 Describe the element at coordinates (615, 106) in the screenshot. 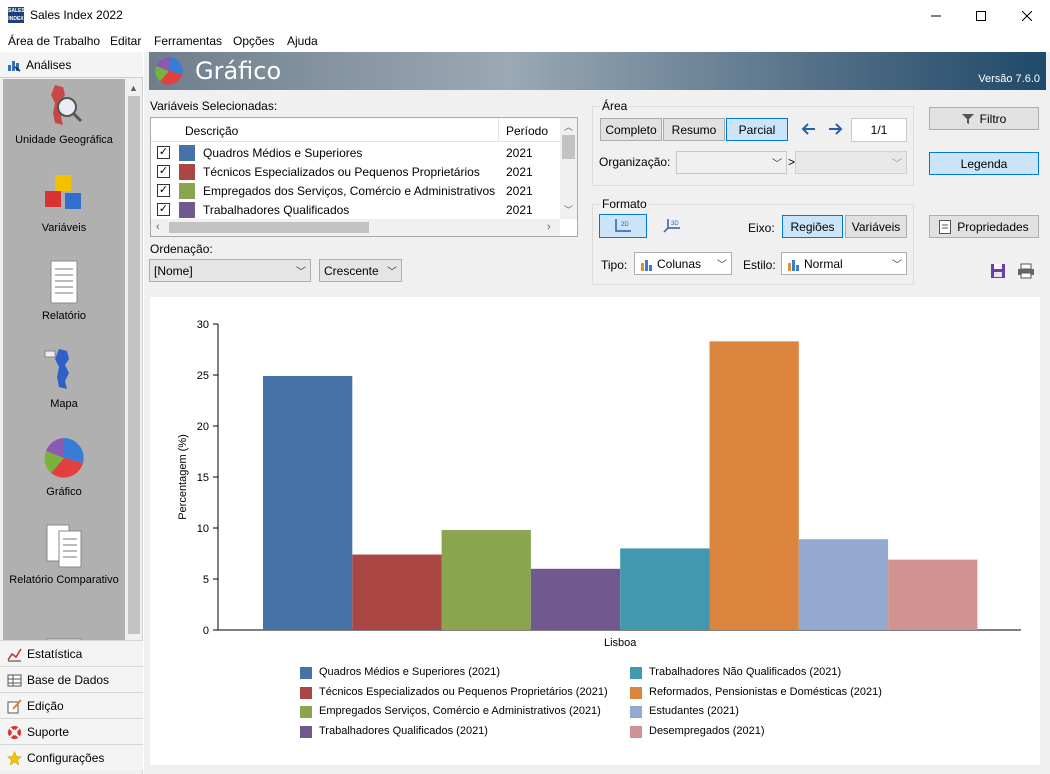

I see `area-group-label: Área` at that location.